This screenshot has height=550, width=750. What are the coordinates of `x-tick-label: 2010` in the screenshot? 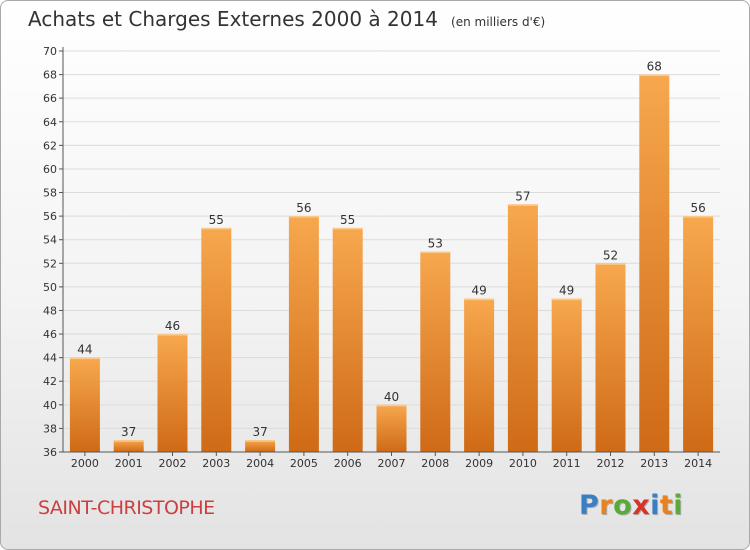 It's located at (523, 463).